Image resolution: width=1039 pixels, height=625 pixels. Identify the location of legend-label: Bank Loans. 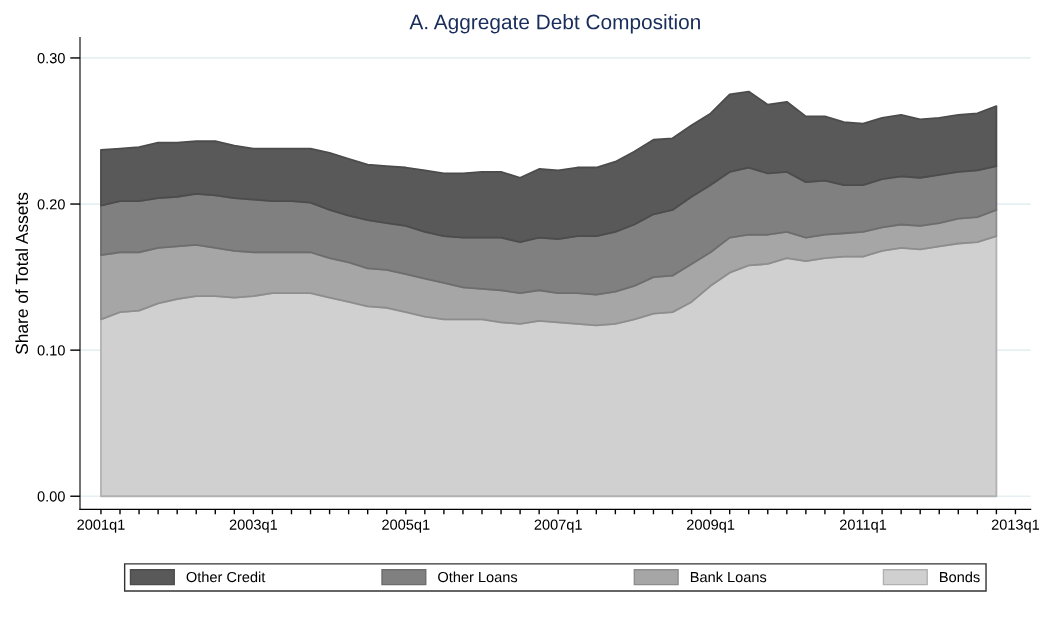
(728, 577).